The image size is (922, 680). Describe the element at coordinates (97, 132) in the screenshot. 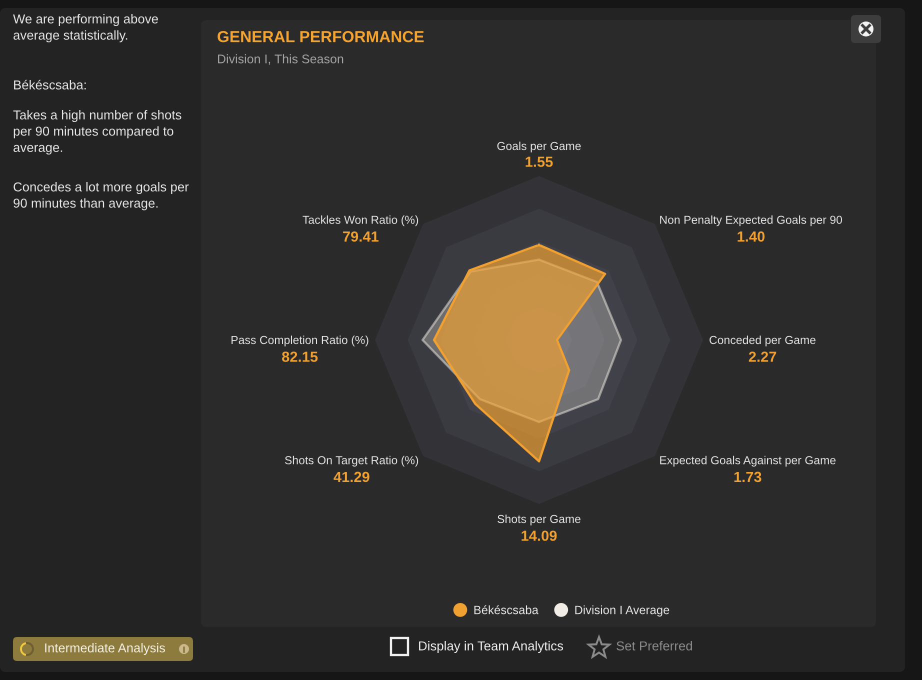

I see `text: Takes a high number of shots per 90 minutes compared to average.` at that location.